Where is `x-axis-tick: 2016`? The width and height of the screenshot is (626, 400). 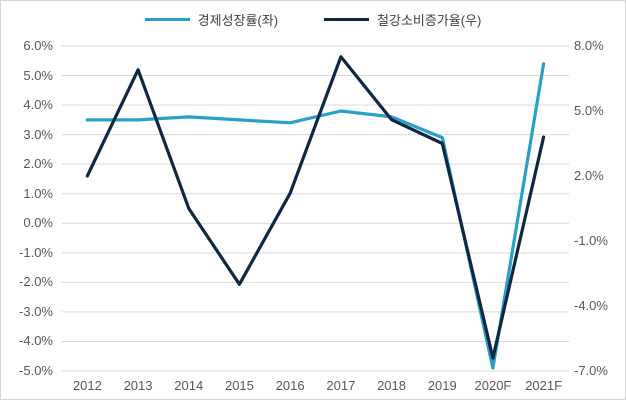
x-axis-tick: 2016 is located at coordinates (290, 385).